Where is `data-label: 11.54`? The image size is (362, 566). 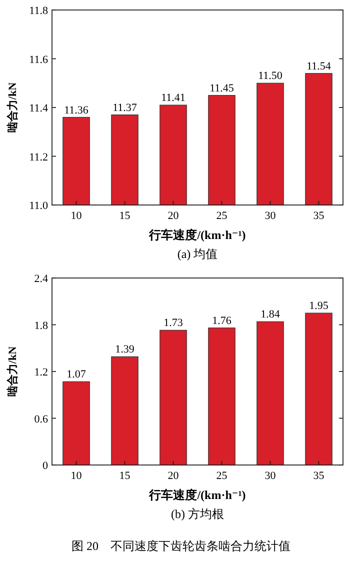 data-label: 11.54 is located at coordinates (319, 66).